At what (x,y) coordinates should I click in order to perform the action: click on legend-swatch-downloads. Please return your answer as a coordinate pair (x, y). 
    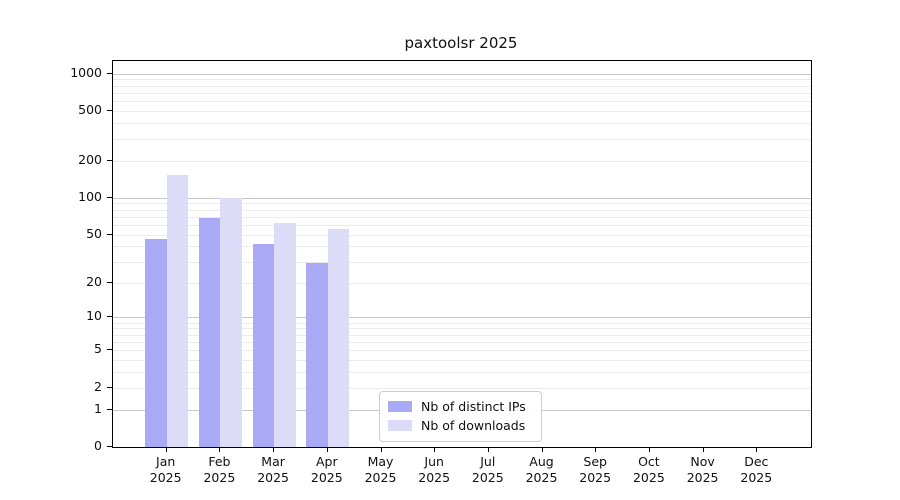
    Looking at the image, I should click on (400, 425).